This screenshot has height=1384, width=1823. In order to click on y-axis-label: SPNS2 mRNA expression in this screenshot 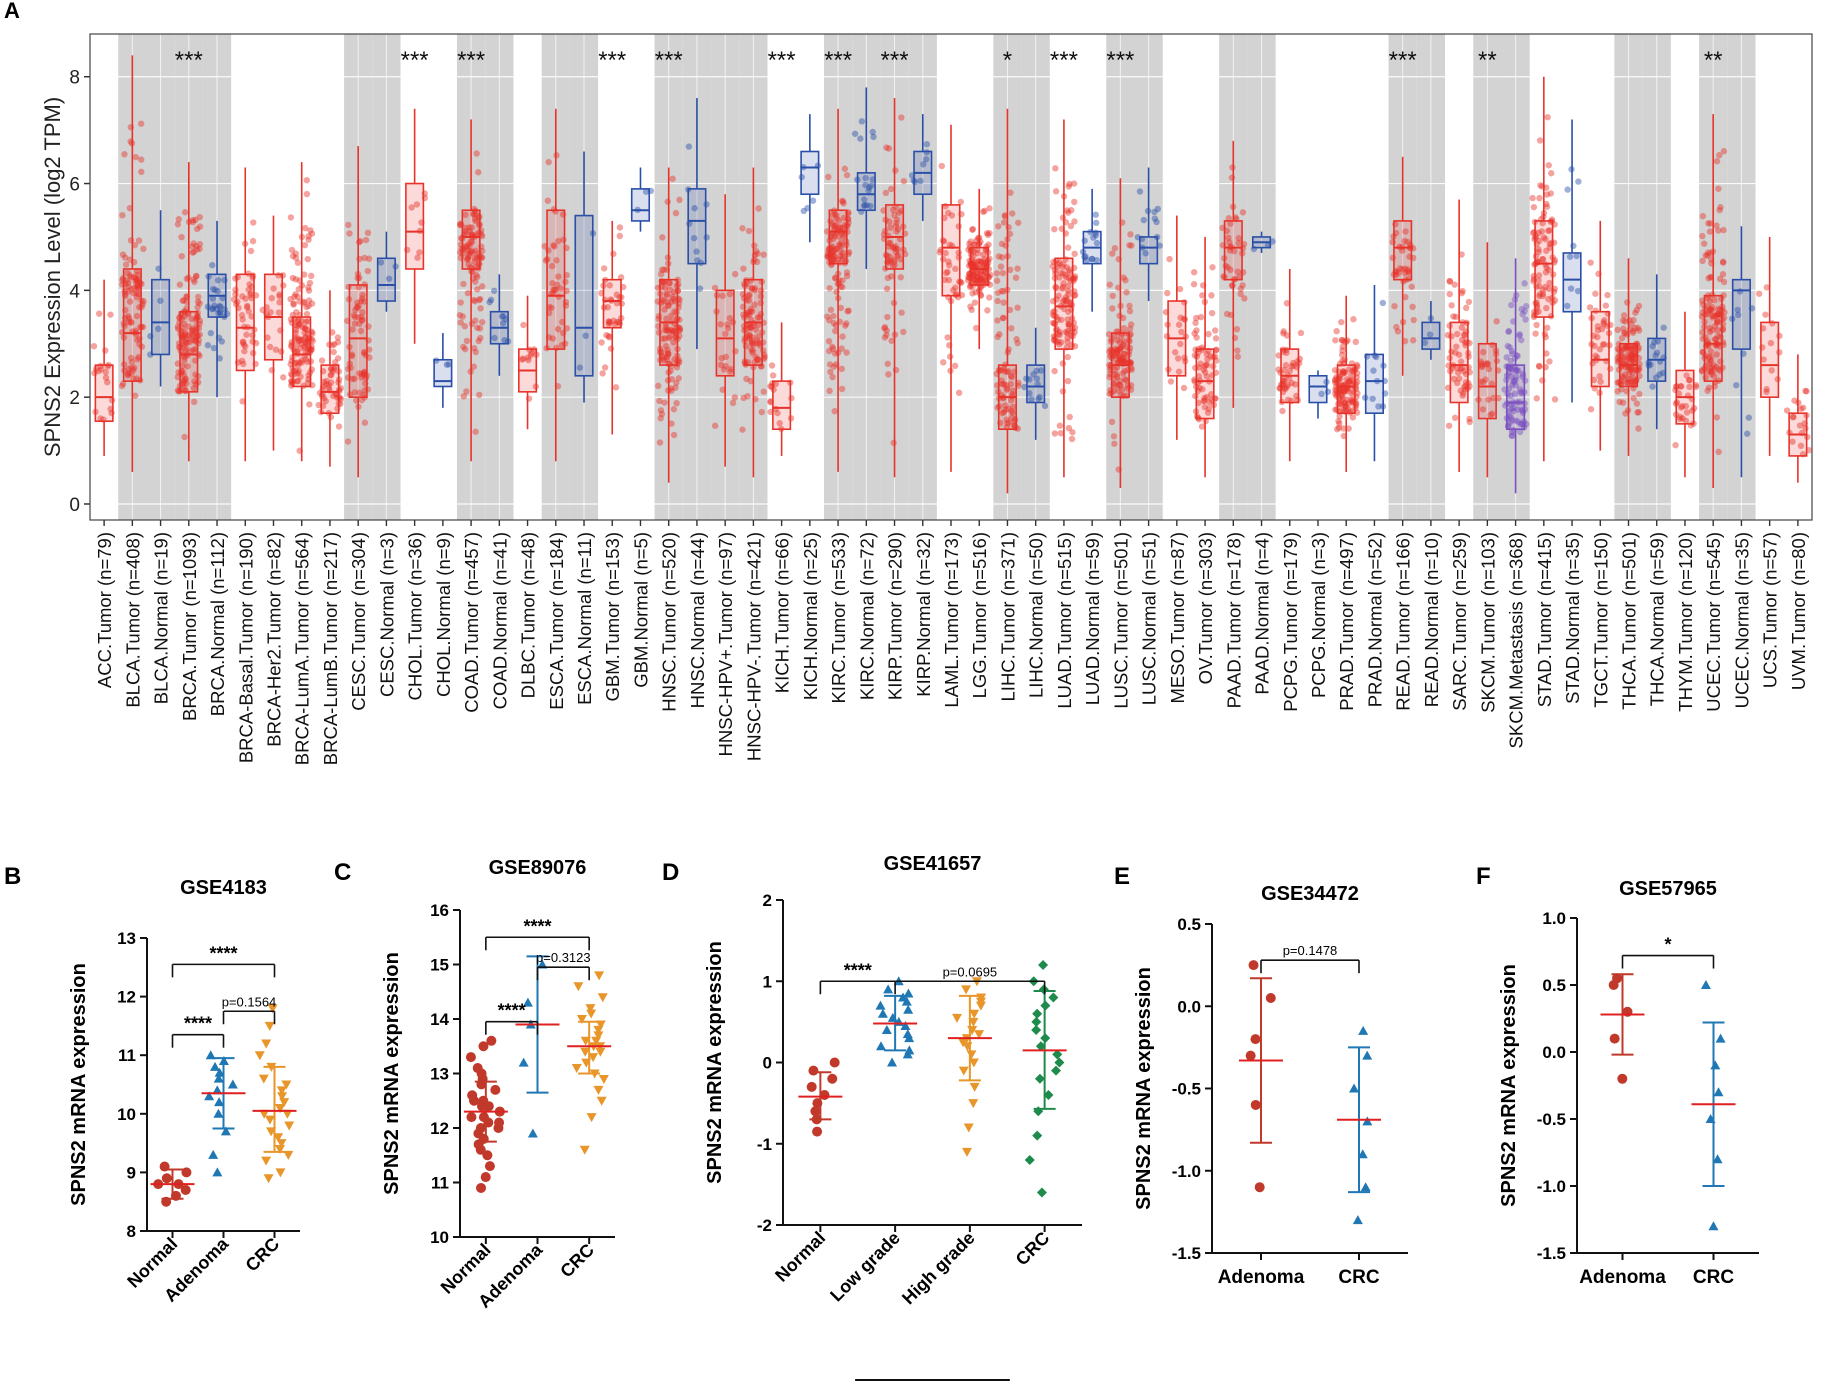, I will do `click(1509, 1085)`.